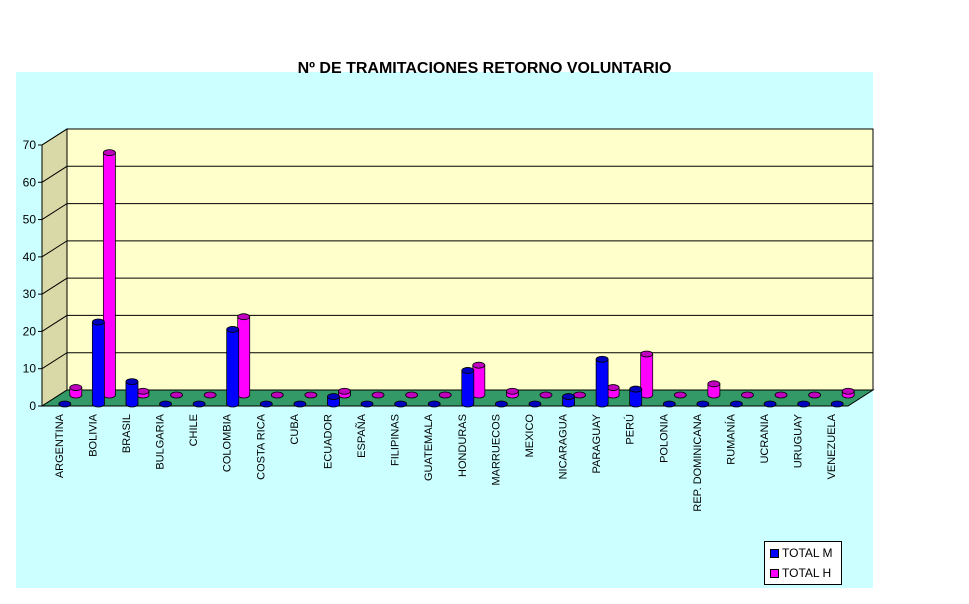 The width and height of the screenshot is (969, 604). I want to click on x-tick-label: URUGUAY, so click(799, 440).